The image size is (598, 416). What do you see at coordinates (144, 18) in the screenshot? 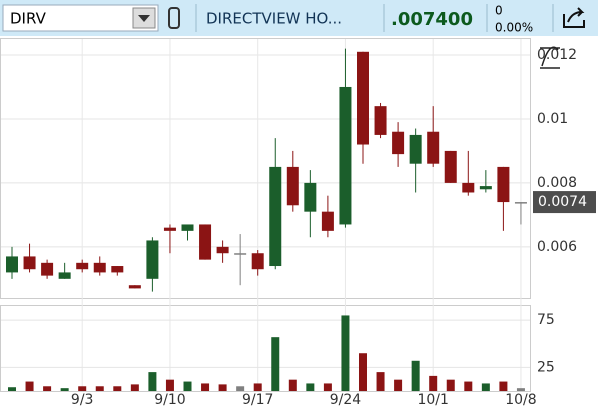
I see `dropdown-arrow` at bounding box center [144, 18].